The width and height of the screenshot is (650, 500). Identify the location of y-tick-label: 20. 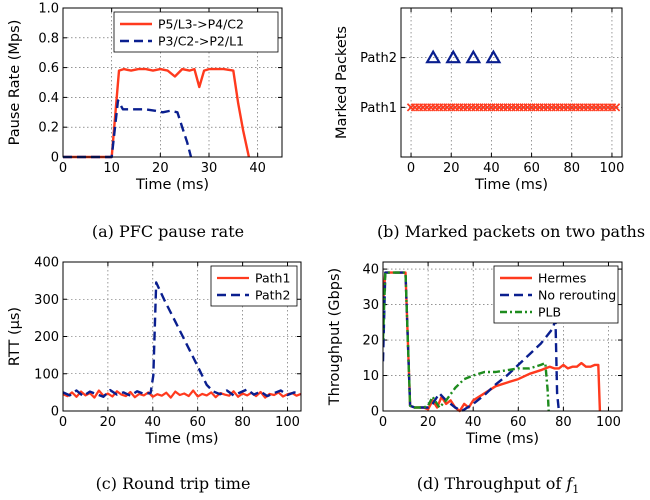
(370, 341).